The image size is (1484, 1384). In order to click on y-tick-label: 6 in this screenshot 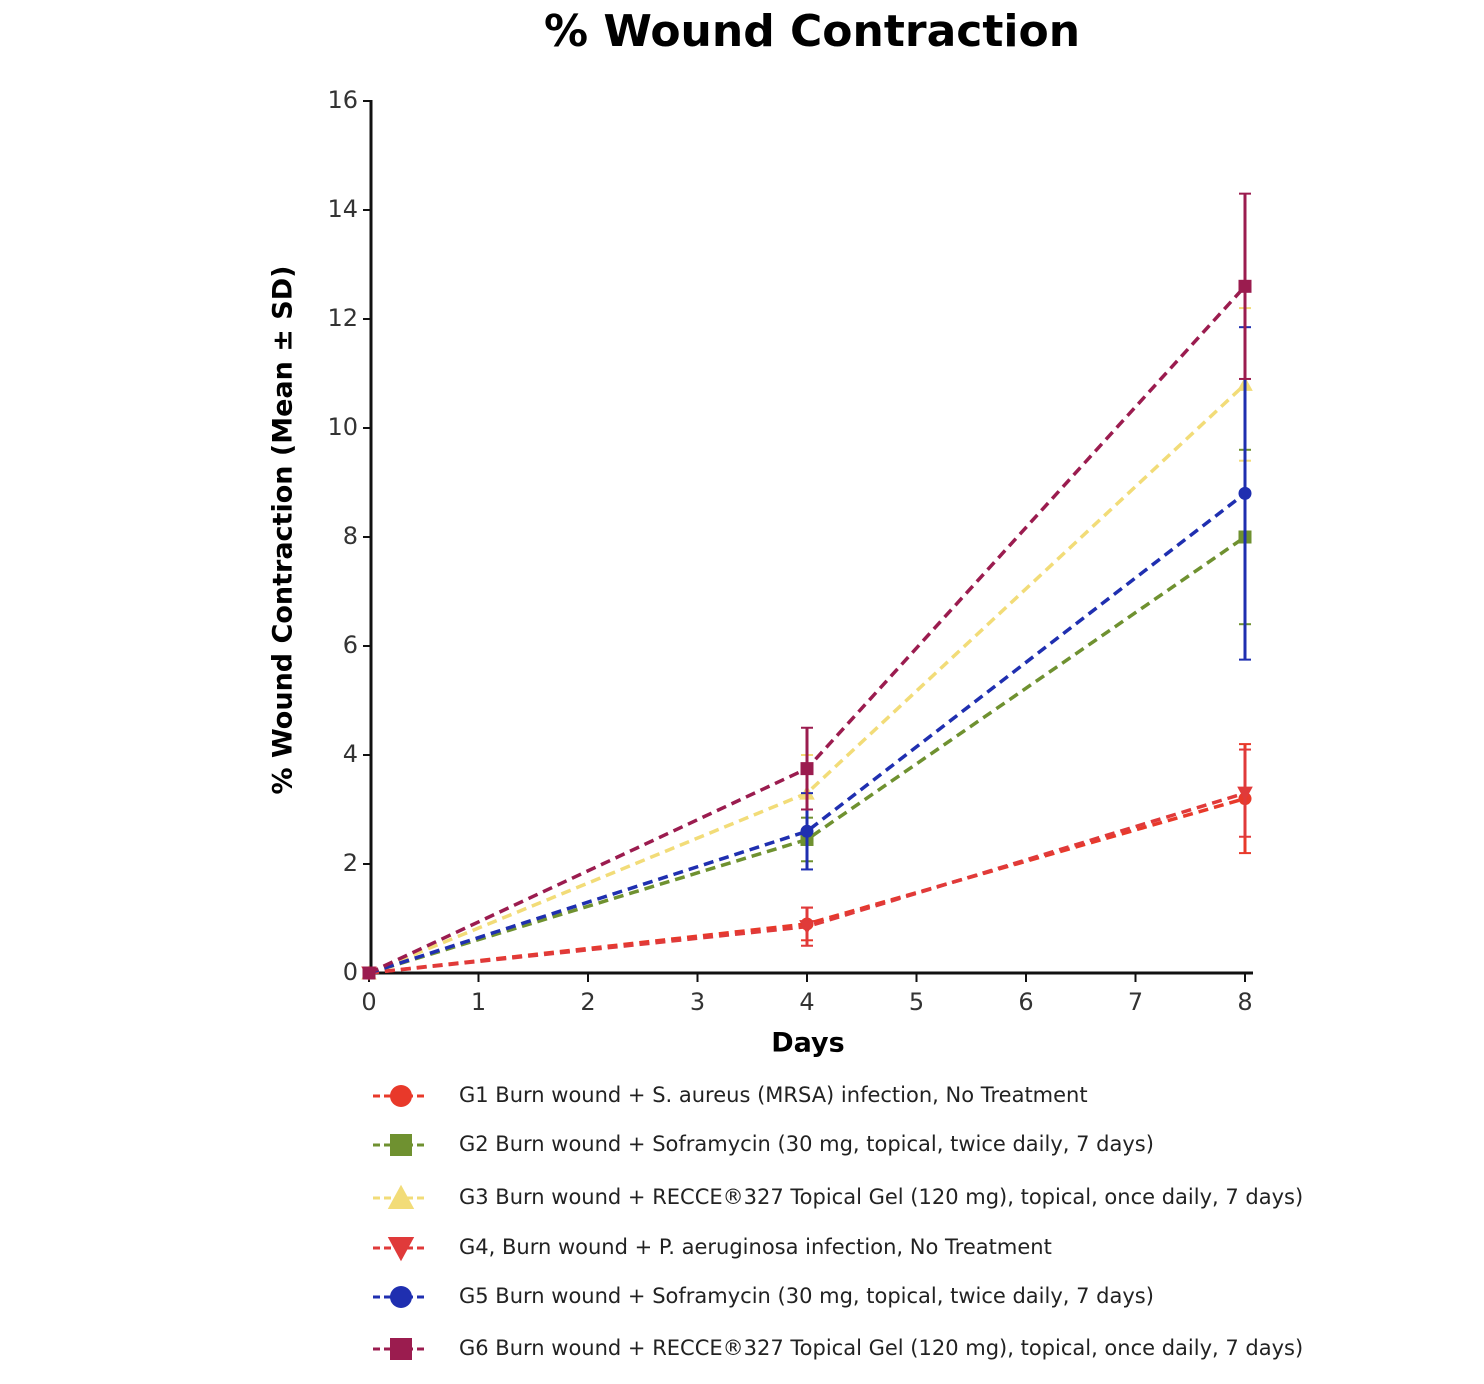, I will do `click(350, 645)`.